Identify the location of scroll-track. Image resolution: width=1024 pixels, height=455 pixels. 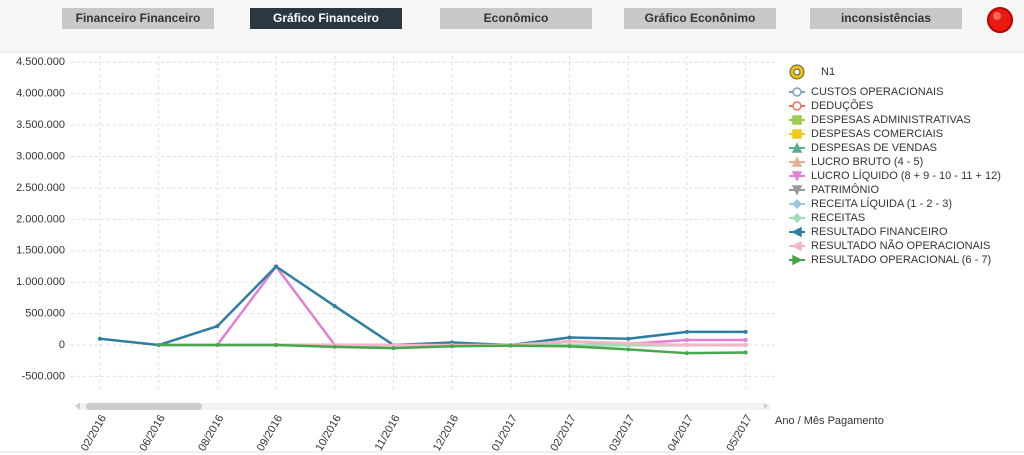
(424, 406).